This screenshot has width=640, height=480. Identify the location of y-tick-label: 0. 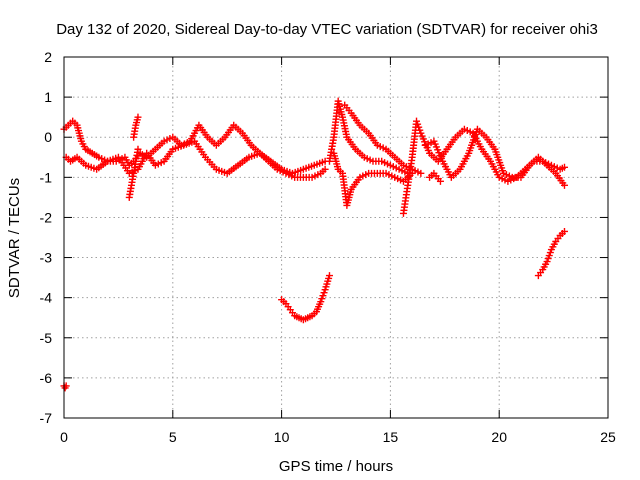
(48, 137).